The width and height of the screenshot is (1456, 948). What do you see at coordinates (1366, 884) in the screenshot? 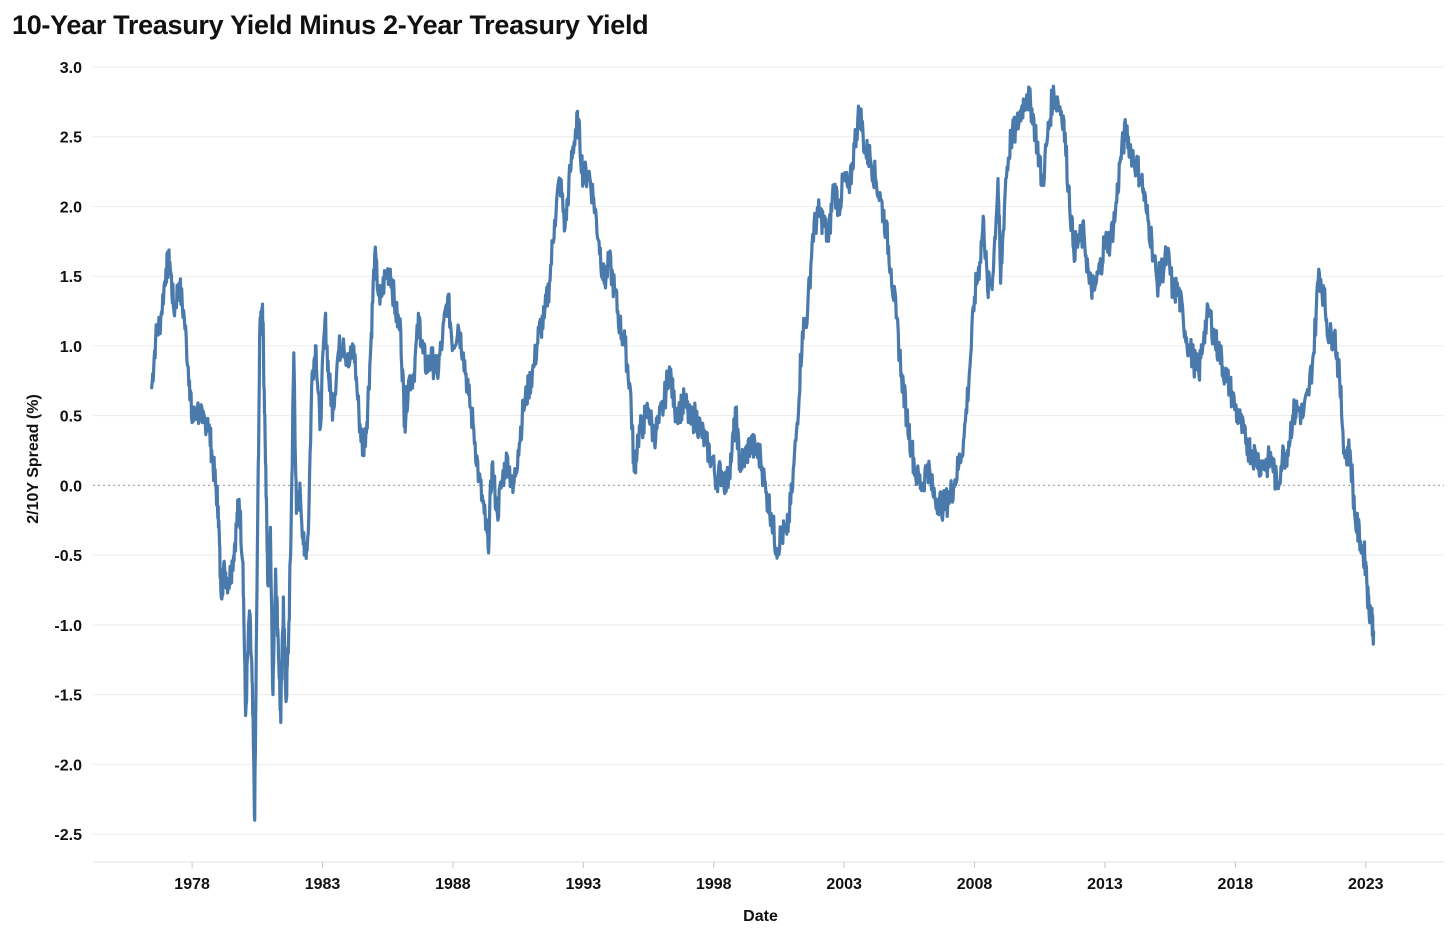
I see `x-tick-label: 2023` at bounding box center [1366, 884].